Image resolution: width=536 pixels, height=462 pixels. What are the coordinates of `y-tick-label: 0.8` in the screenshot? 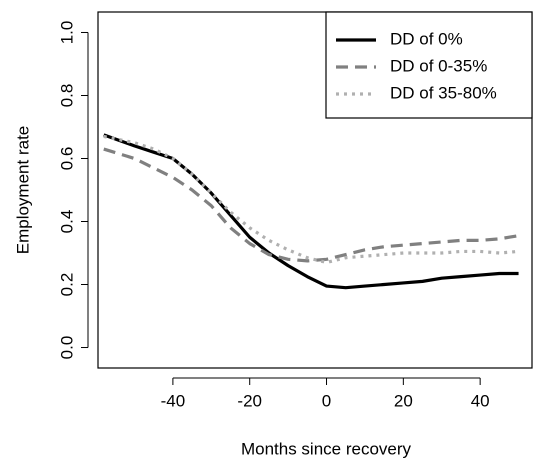 It's located at (66, 96).